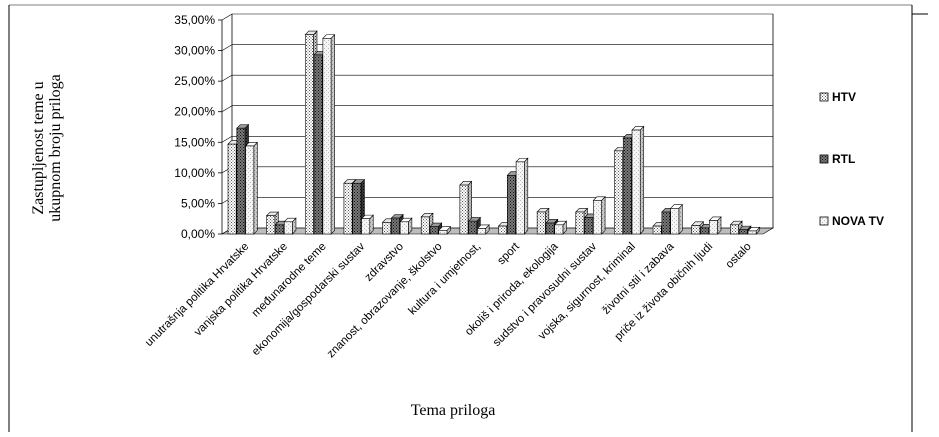 The width and height of the screenshot is (939, 437). I want to click on y-tick-label: 5,00%, so click(198, 203).